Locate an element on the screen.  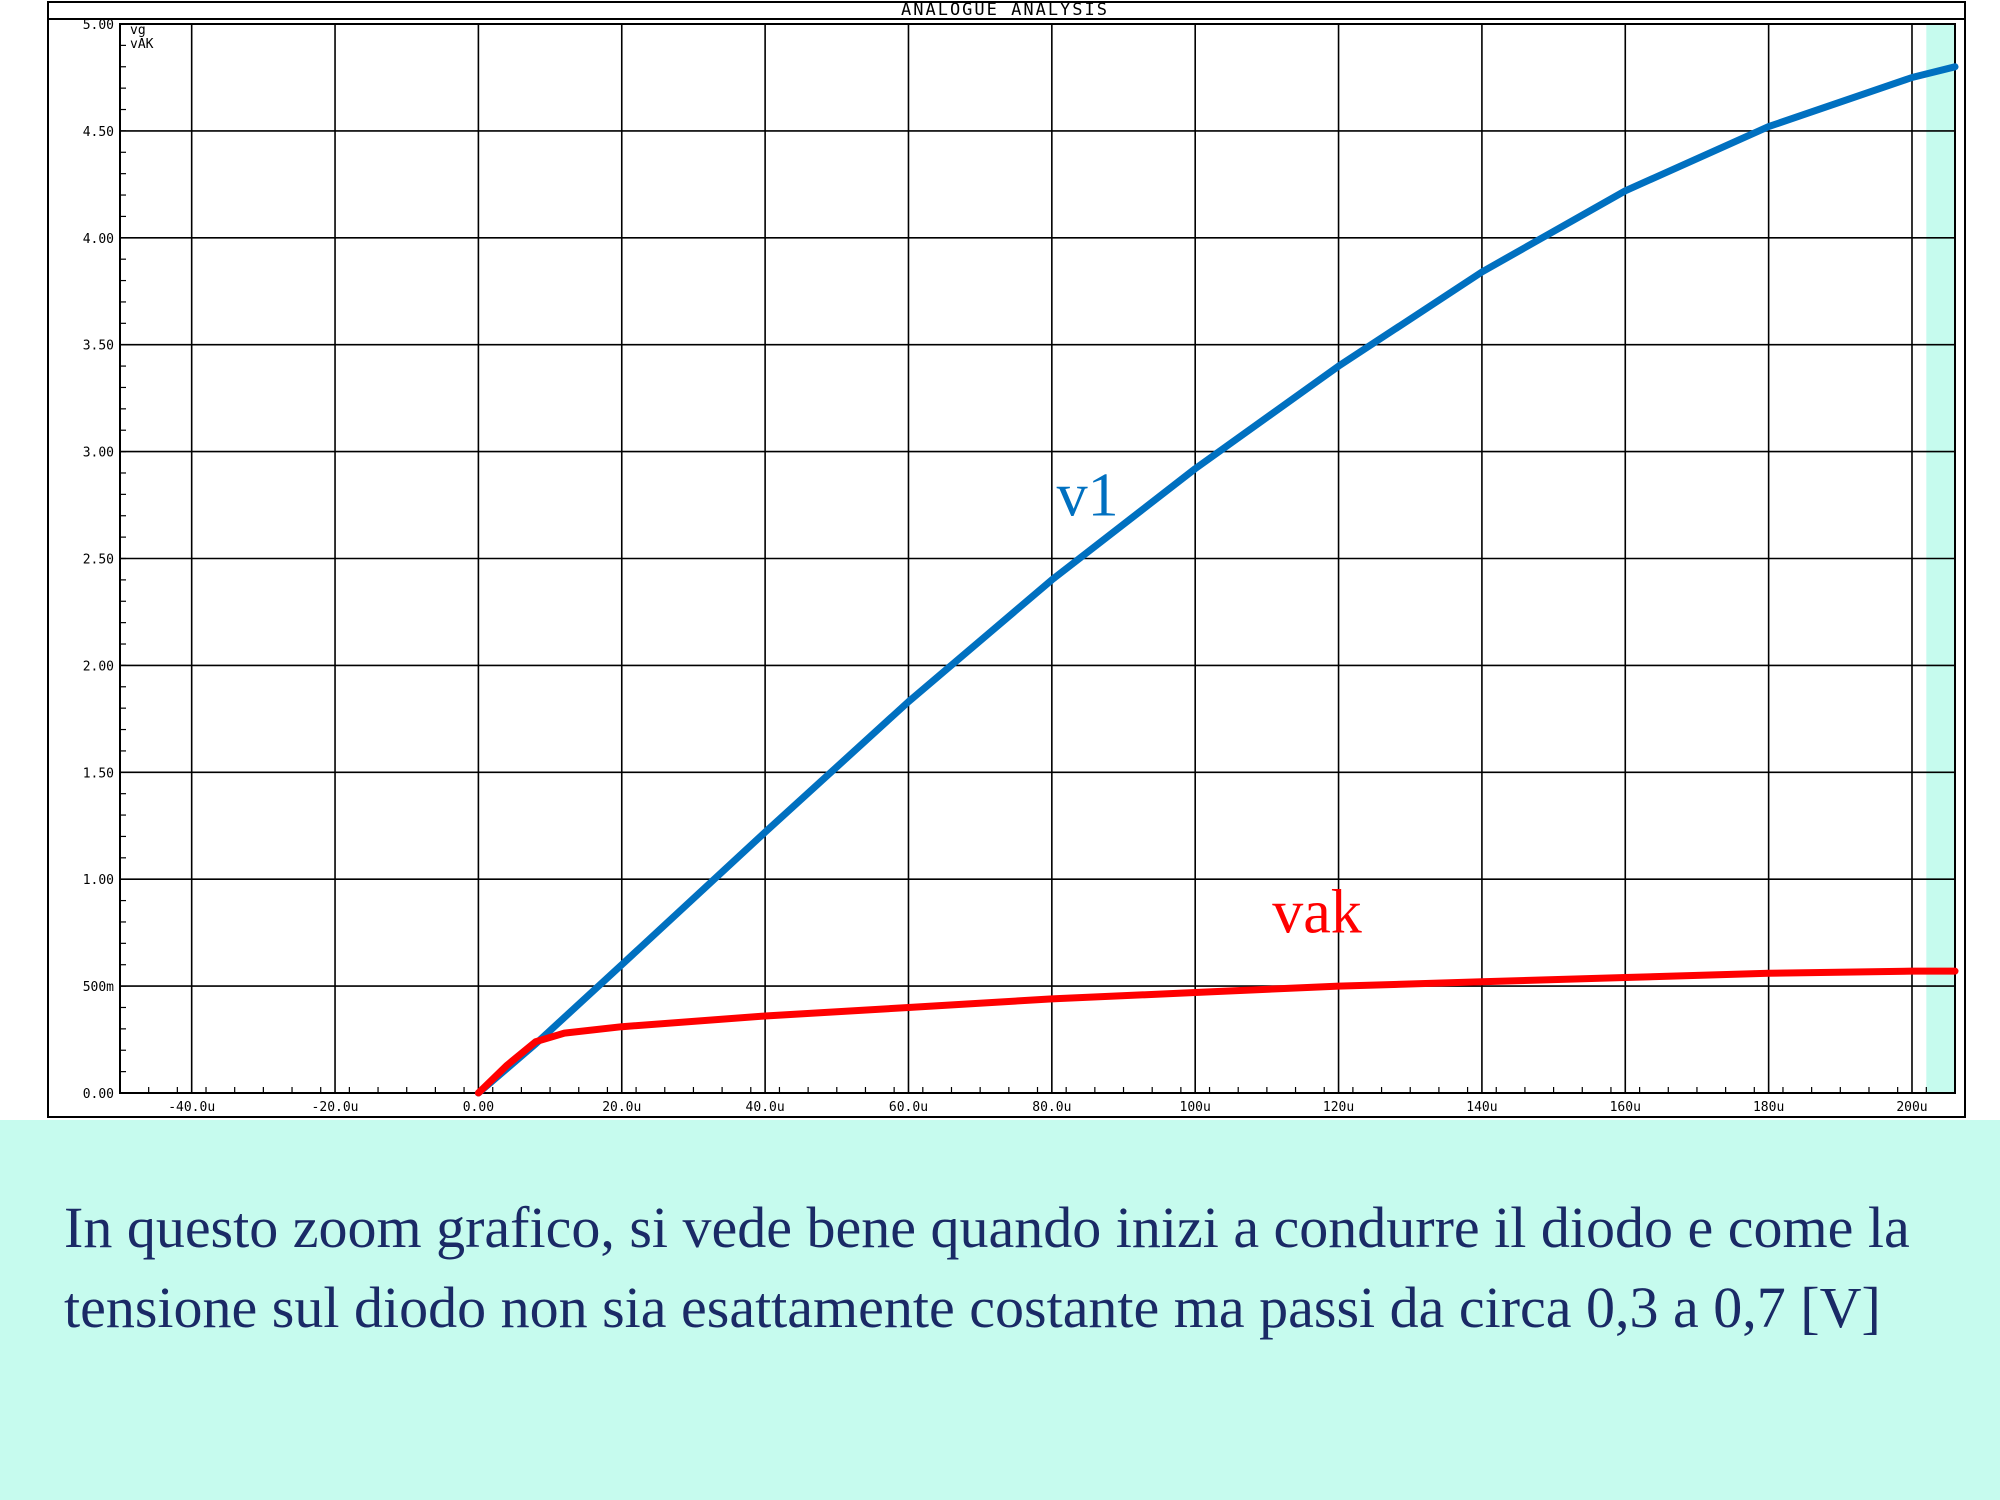
chart-title: ANALOGUE ANALYSIS is located at coordinates (1005, 10).